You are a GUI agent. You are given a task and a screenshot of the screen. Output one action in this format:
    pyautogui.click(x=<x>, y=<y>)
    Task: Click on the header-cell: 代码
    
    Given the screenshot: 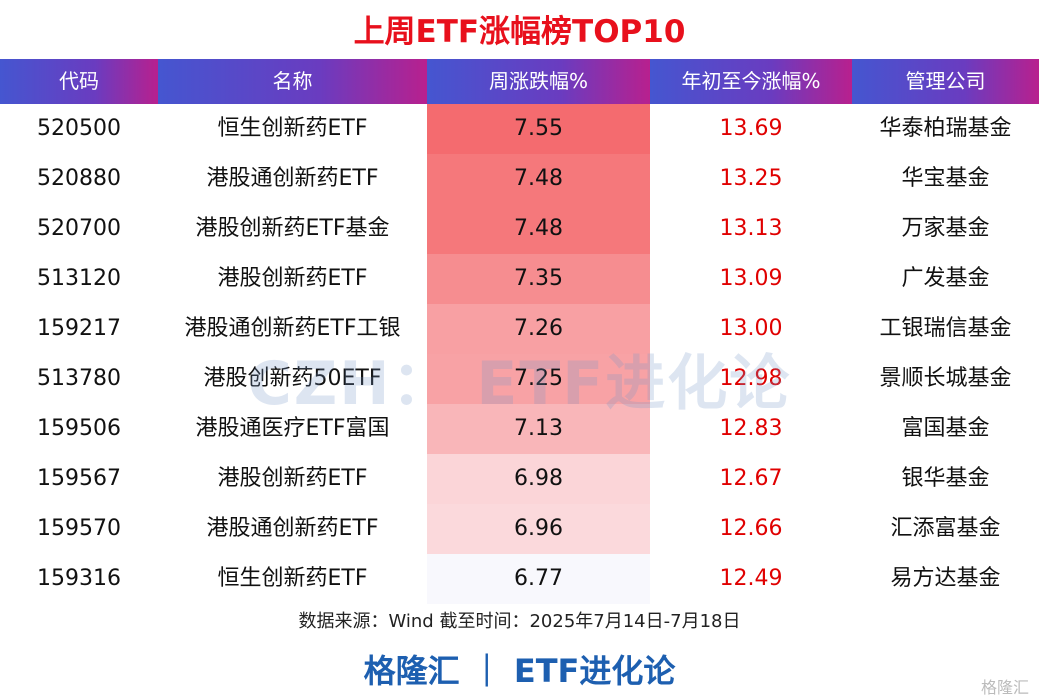 What is the action you would take?
    pyautogui.click(x=79, y=81)
    